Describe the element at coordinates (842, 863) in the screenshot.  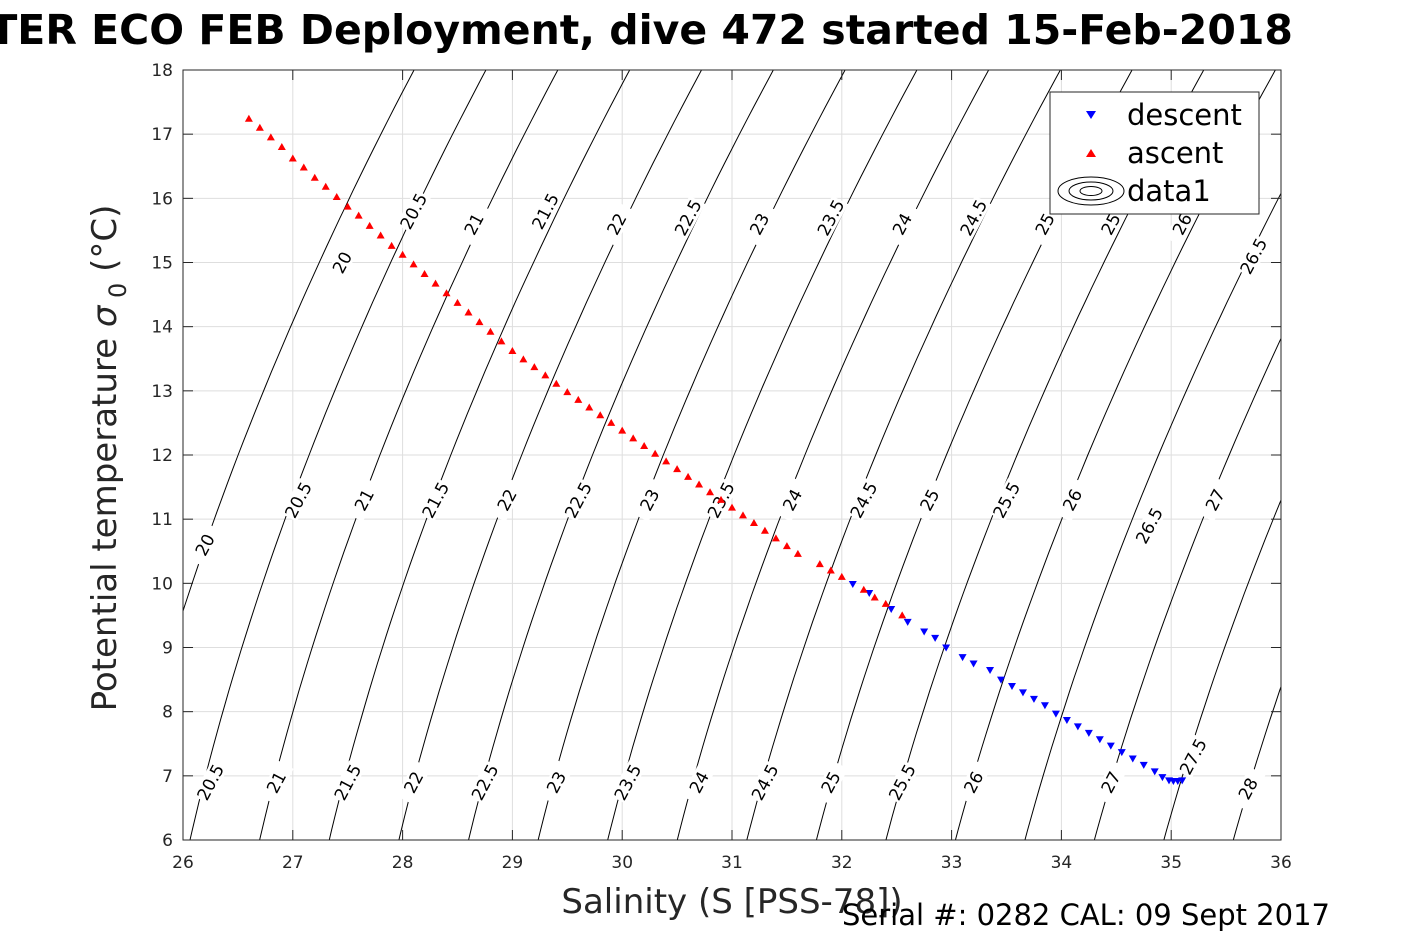
I see `x-tick-label: 32` at that location.